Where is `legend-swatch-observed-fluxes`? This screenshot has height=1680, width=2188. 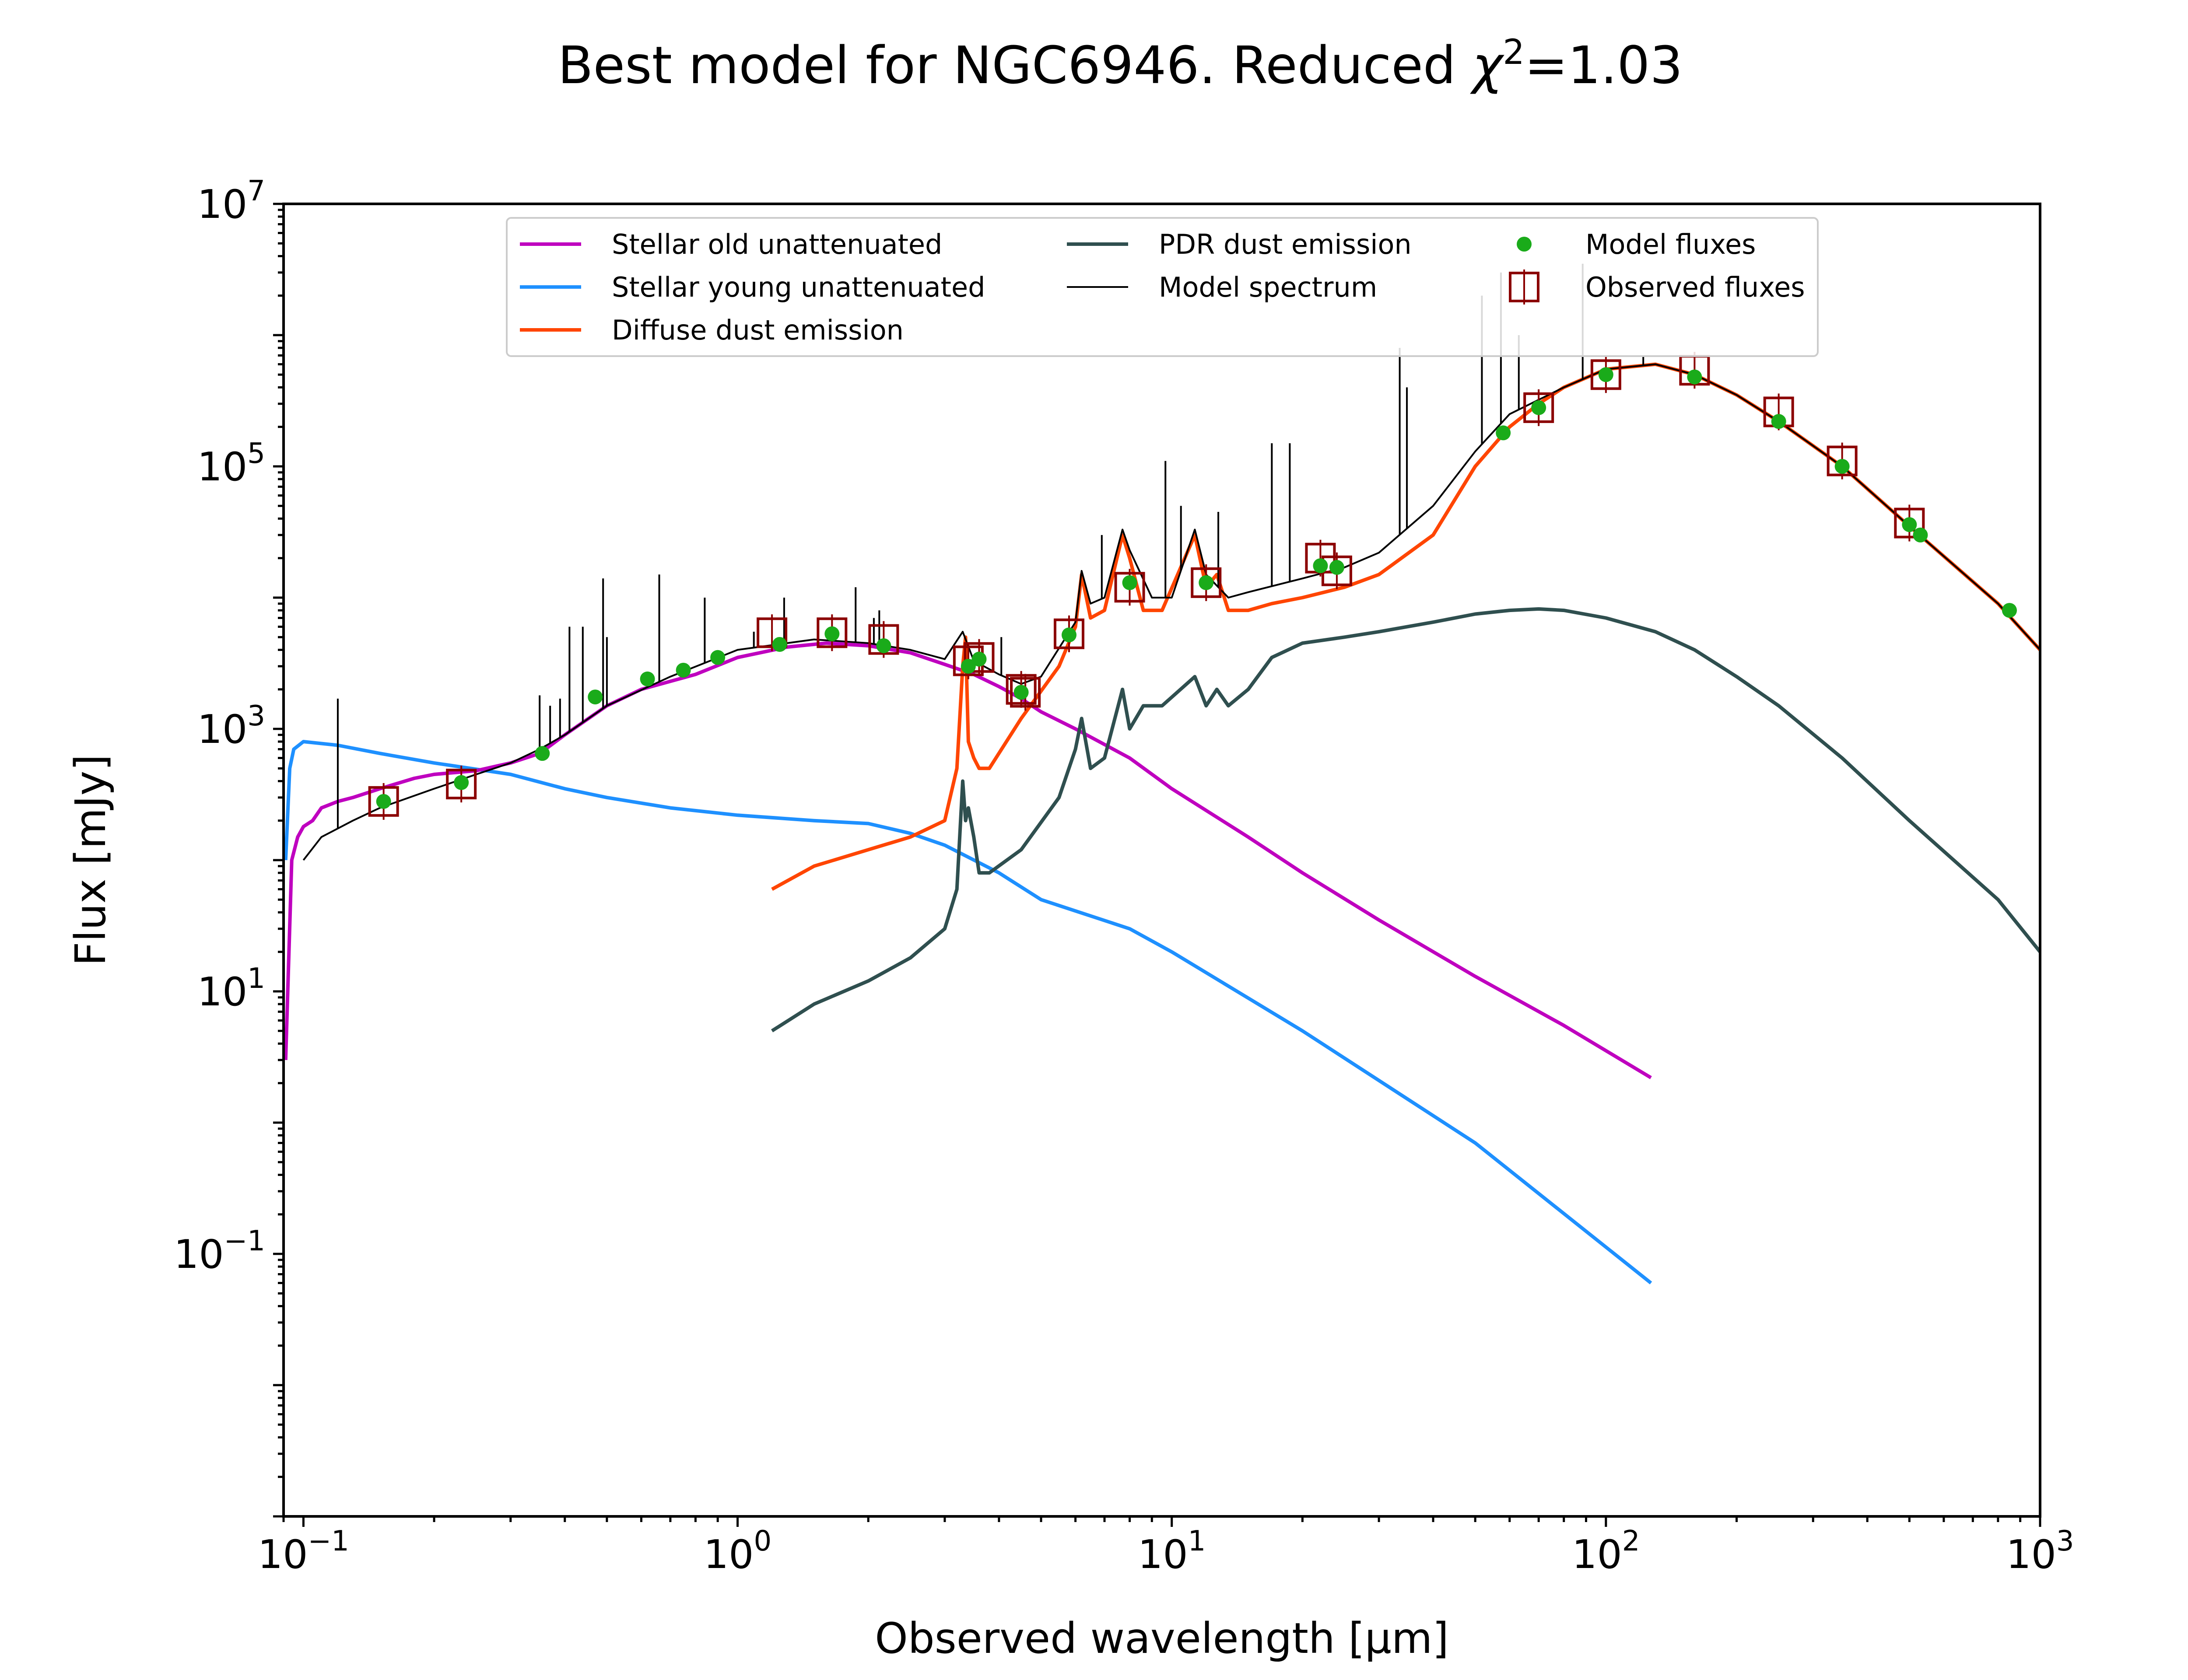 legend-swatch-observed-fluxes is located at coordinates (1524, 287).